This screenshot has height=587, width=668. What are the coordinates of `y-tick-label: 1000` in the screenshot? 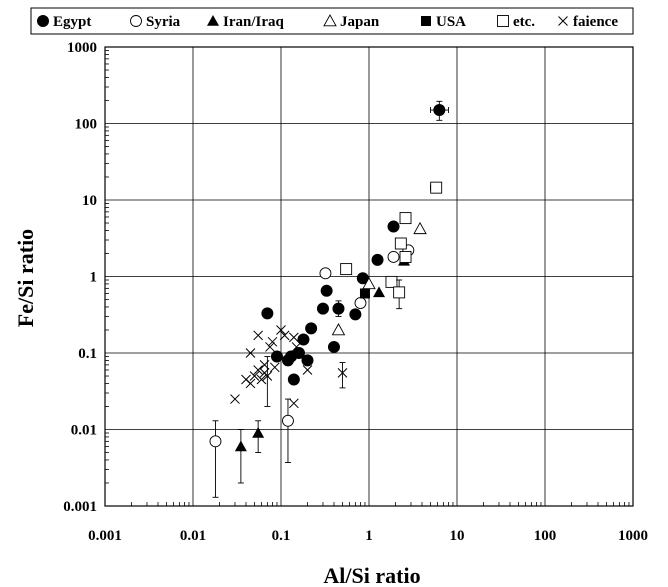 It's located at (82, 48).